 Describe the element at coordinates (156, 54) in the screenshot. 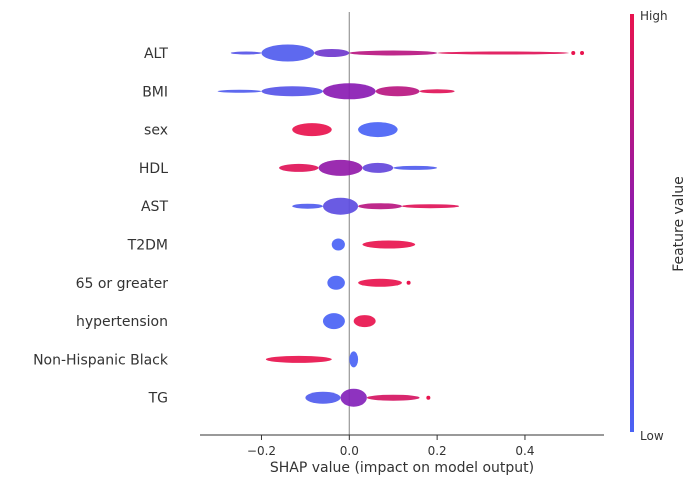

I see `feature-label: ALT` at that location.